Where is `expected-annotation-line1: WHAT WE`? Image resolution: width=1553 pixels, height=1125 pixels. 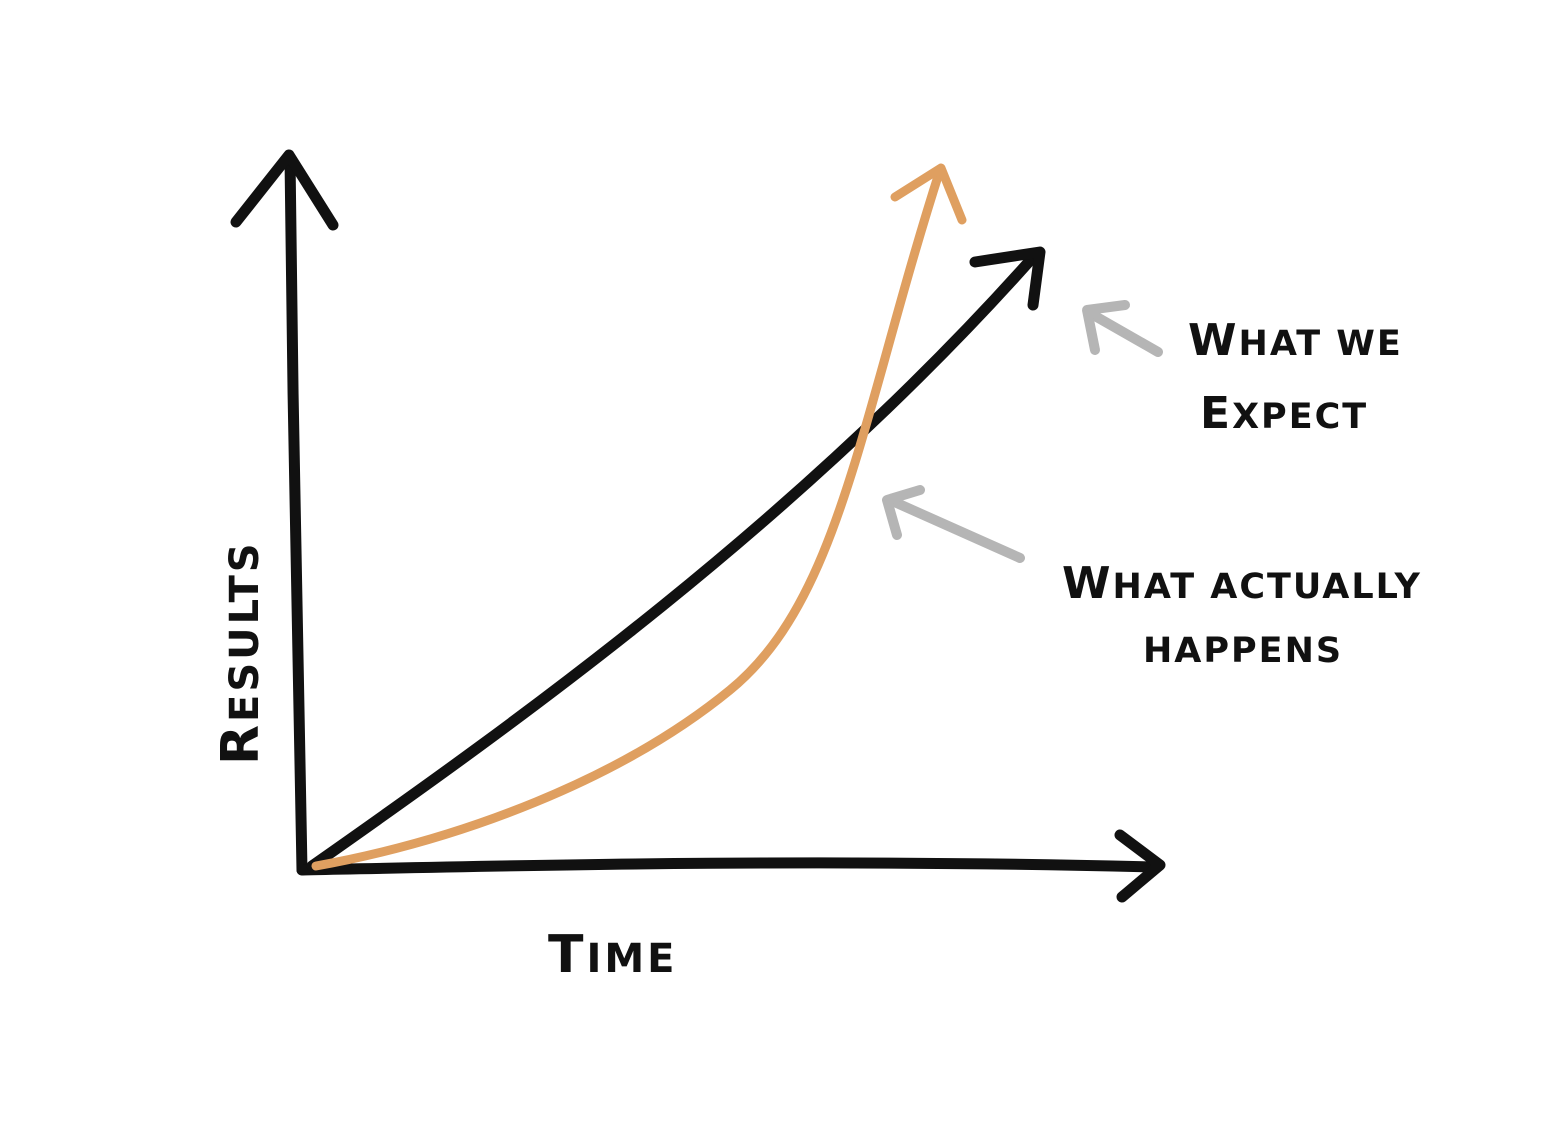
expected-annotation-line1: WHAT WE is located at coordinates (1295, 340).